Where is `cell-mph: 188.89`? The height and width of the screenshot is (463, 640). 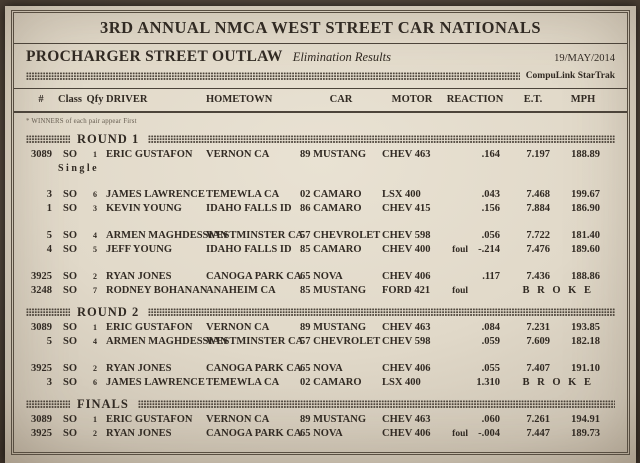
cell-mph: 188.89 is located at coordinates (585, 154).